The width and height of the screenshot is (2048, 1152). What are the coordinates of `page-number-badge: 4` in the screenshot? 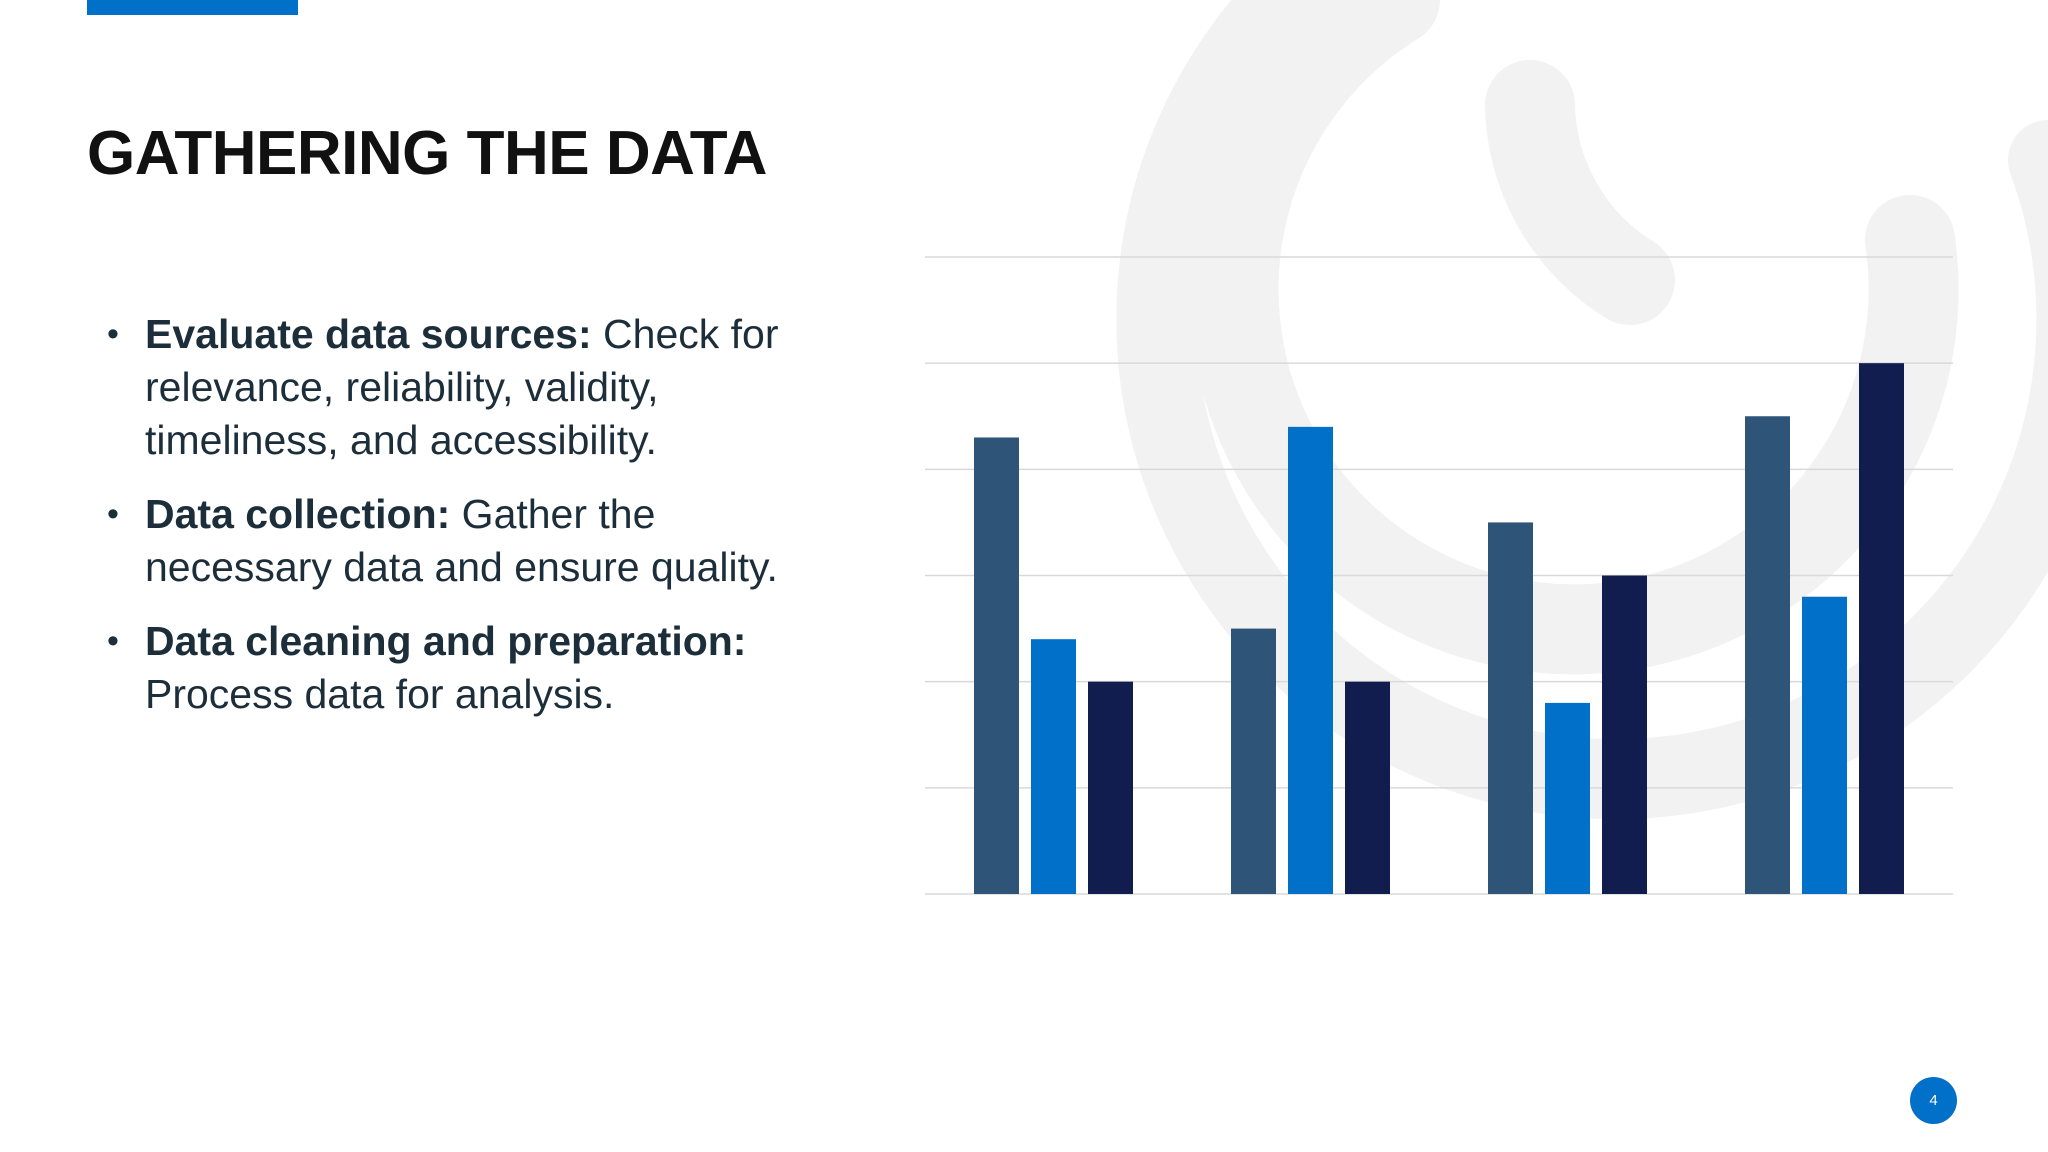 It's located at (1933, 1100).